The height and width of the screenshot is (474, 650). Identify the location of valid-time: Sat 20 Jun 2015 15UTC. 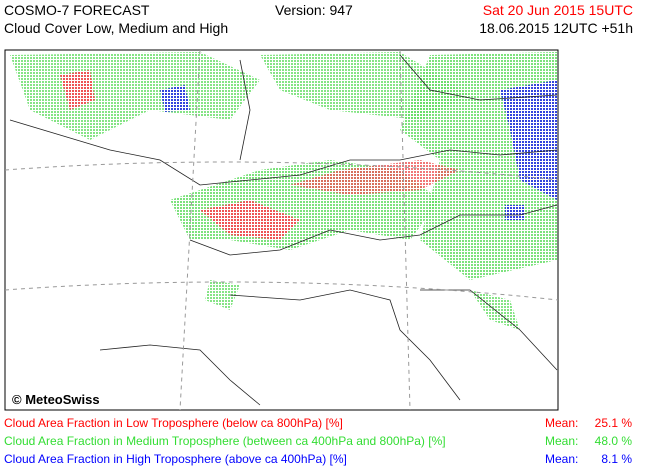
(557, 10).